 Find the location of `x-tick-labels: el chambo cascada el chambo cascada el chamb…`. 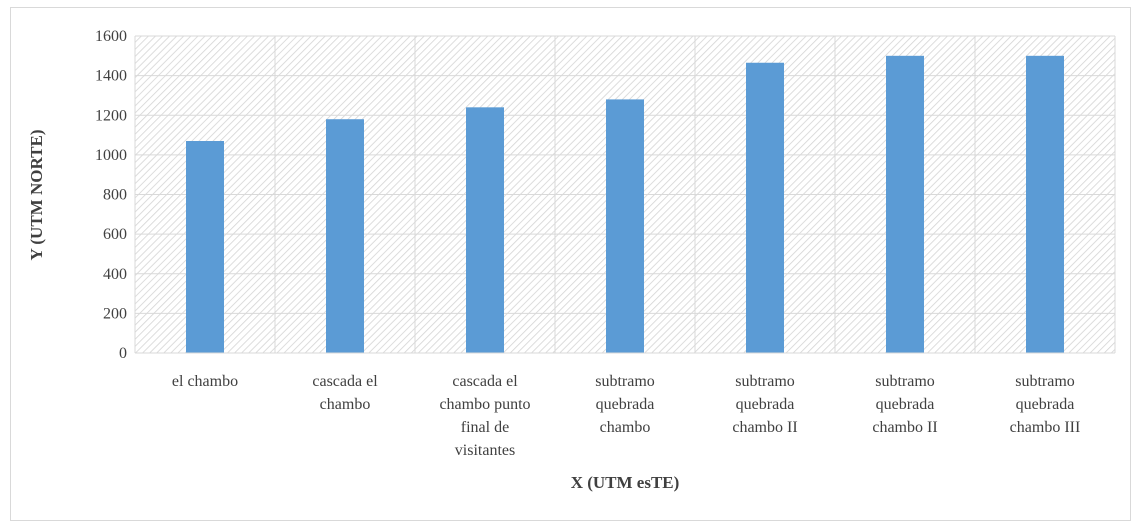

x-tick-labels: el chambo cascada el chambo cascada el chamb… is located at coordinates (626, 416).